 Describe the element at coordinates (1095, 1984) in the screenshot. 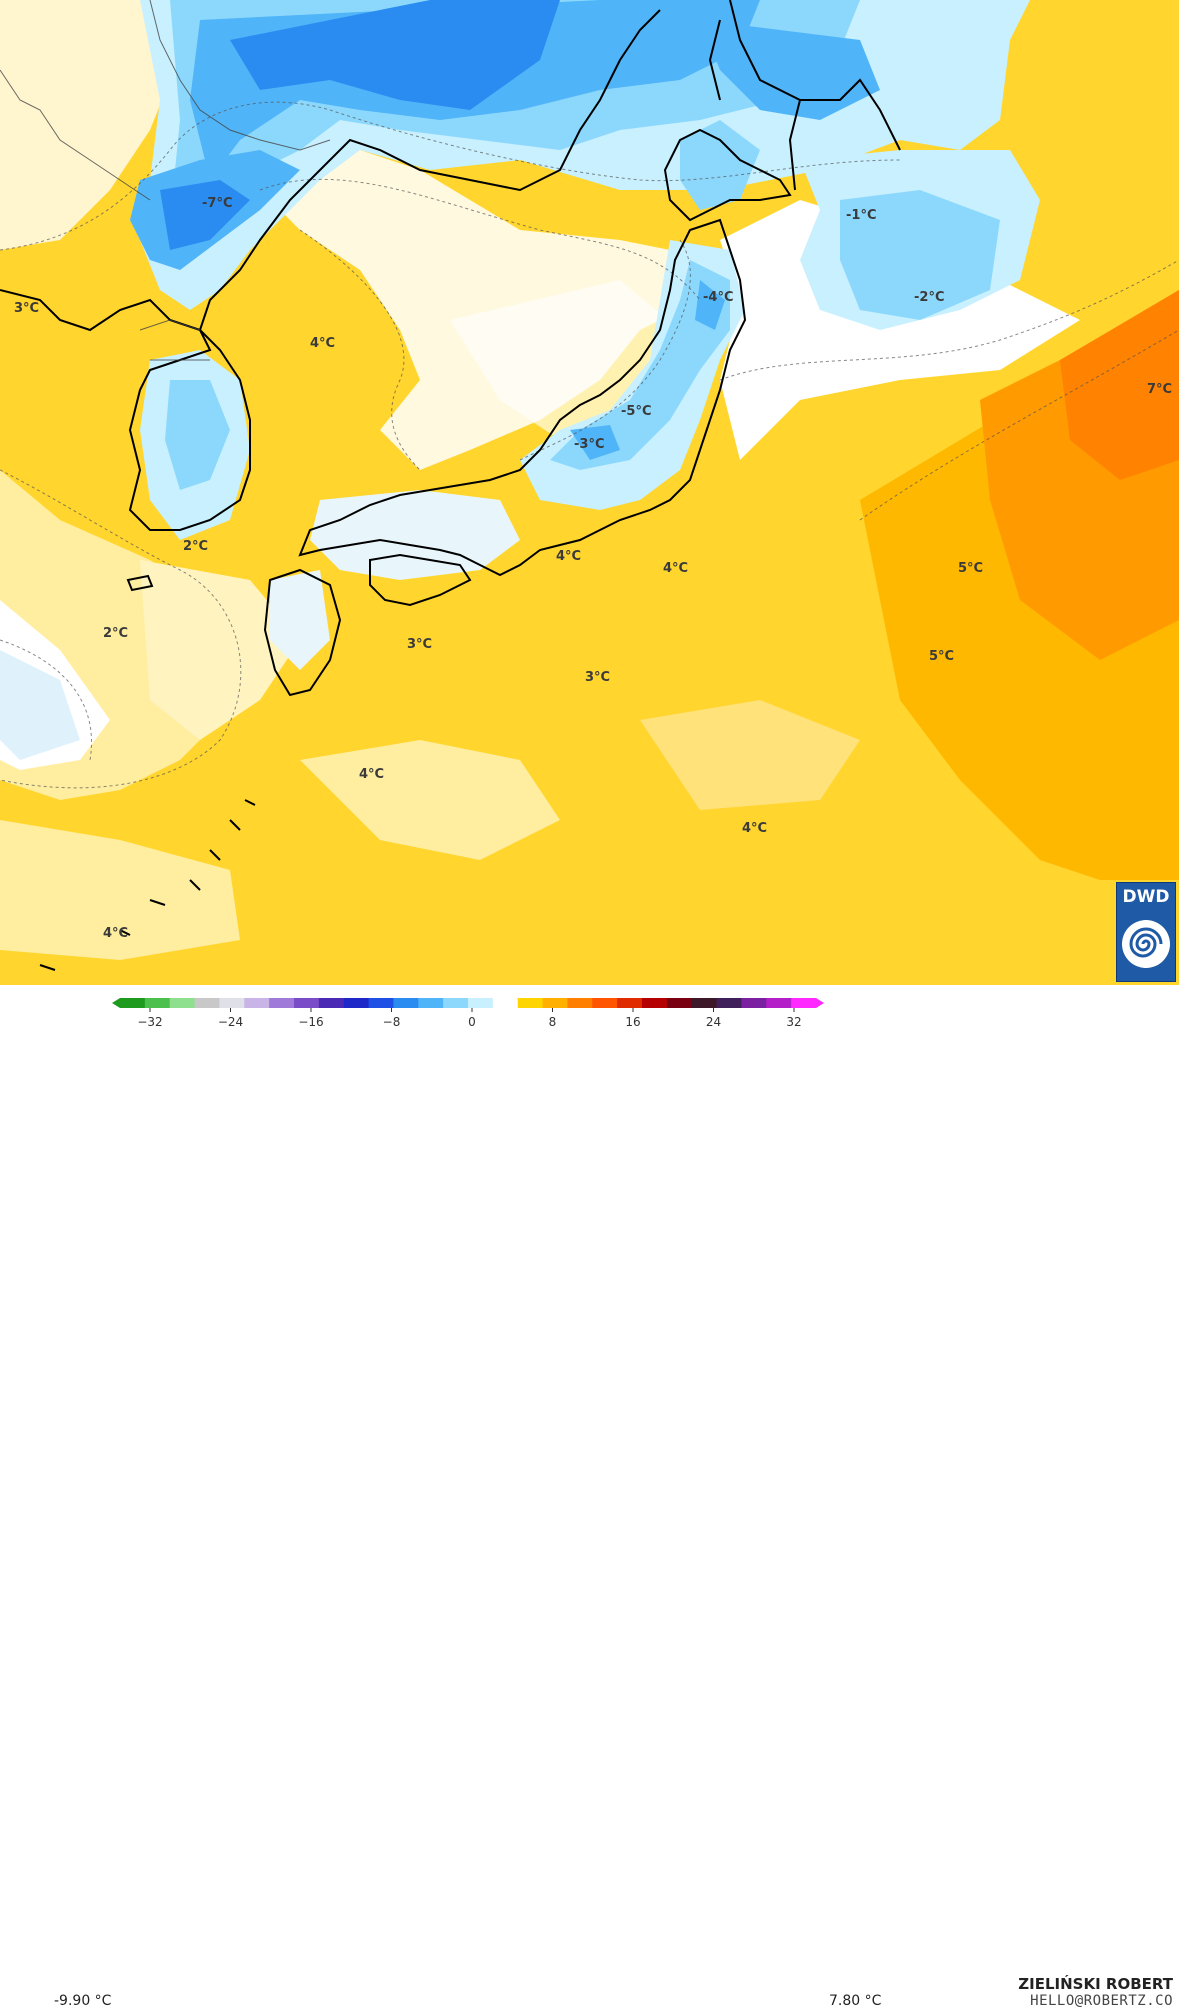

I see `author-credit: ZIELIŃSKI ROBERT` at that location.